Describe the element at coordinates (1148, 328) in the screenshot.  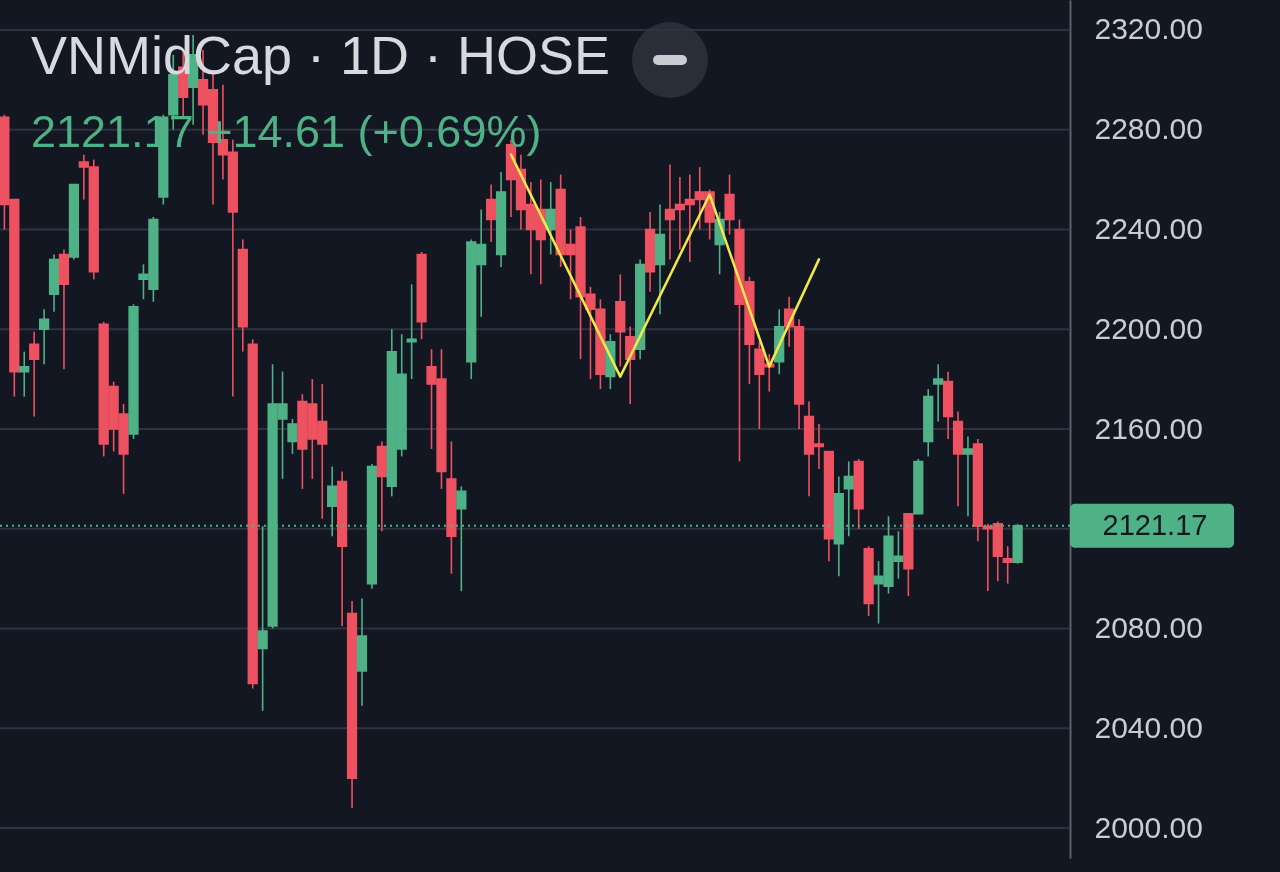
I see `y-tick-label: 2200.00` at that location.